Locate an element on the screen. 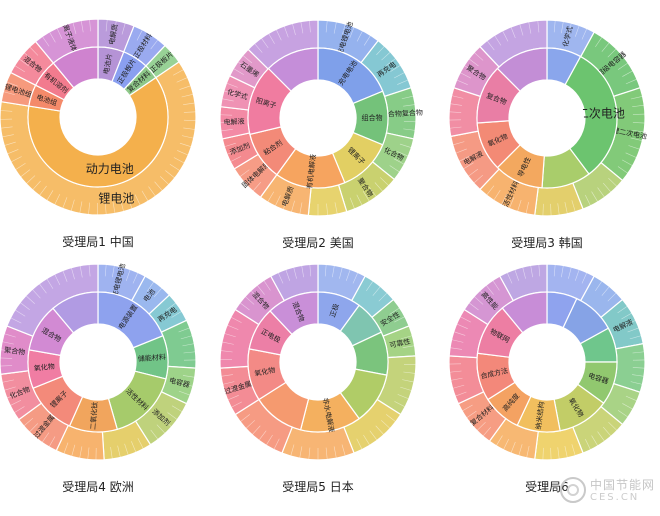  inner-ring-label: 组合物 is located at coordinates (372, 117).